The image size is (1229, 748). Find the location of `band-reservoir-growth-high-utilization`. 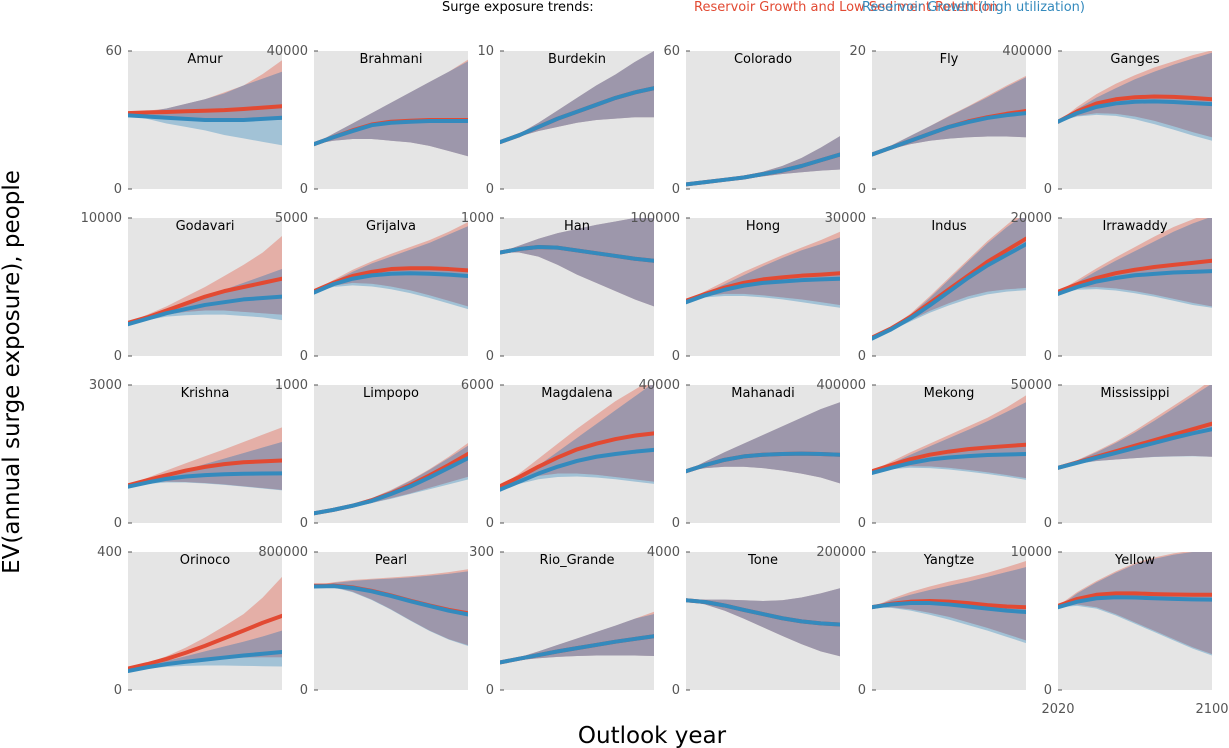

band-reservoir-growth-high-utilization is located at coordinates (205, 651).